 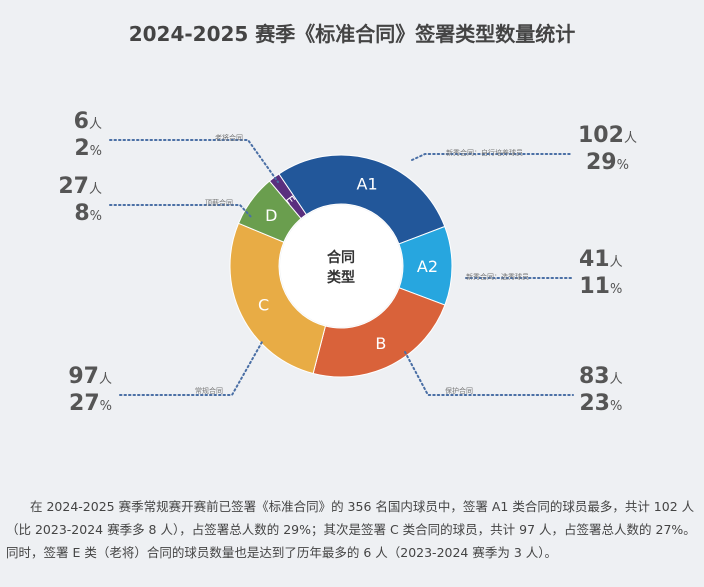 I want to click on slice-A1, so click(x=362, y=199).